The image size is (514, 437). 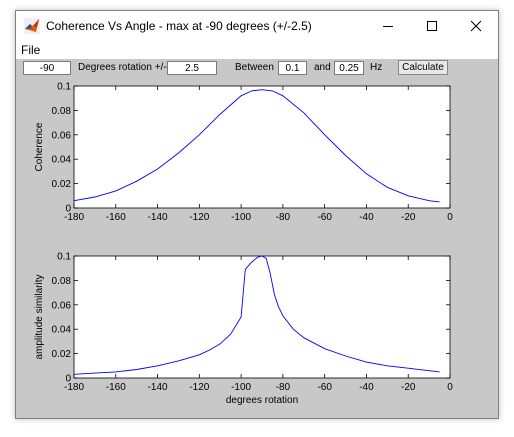 I want to click on plot2-xtick-label: -80, so click(x=283, y=387).